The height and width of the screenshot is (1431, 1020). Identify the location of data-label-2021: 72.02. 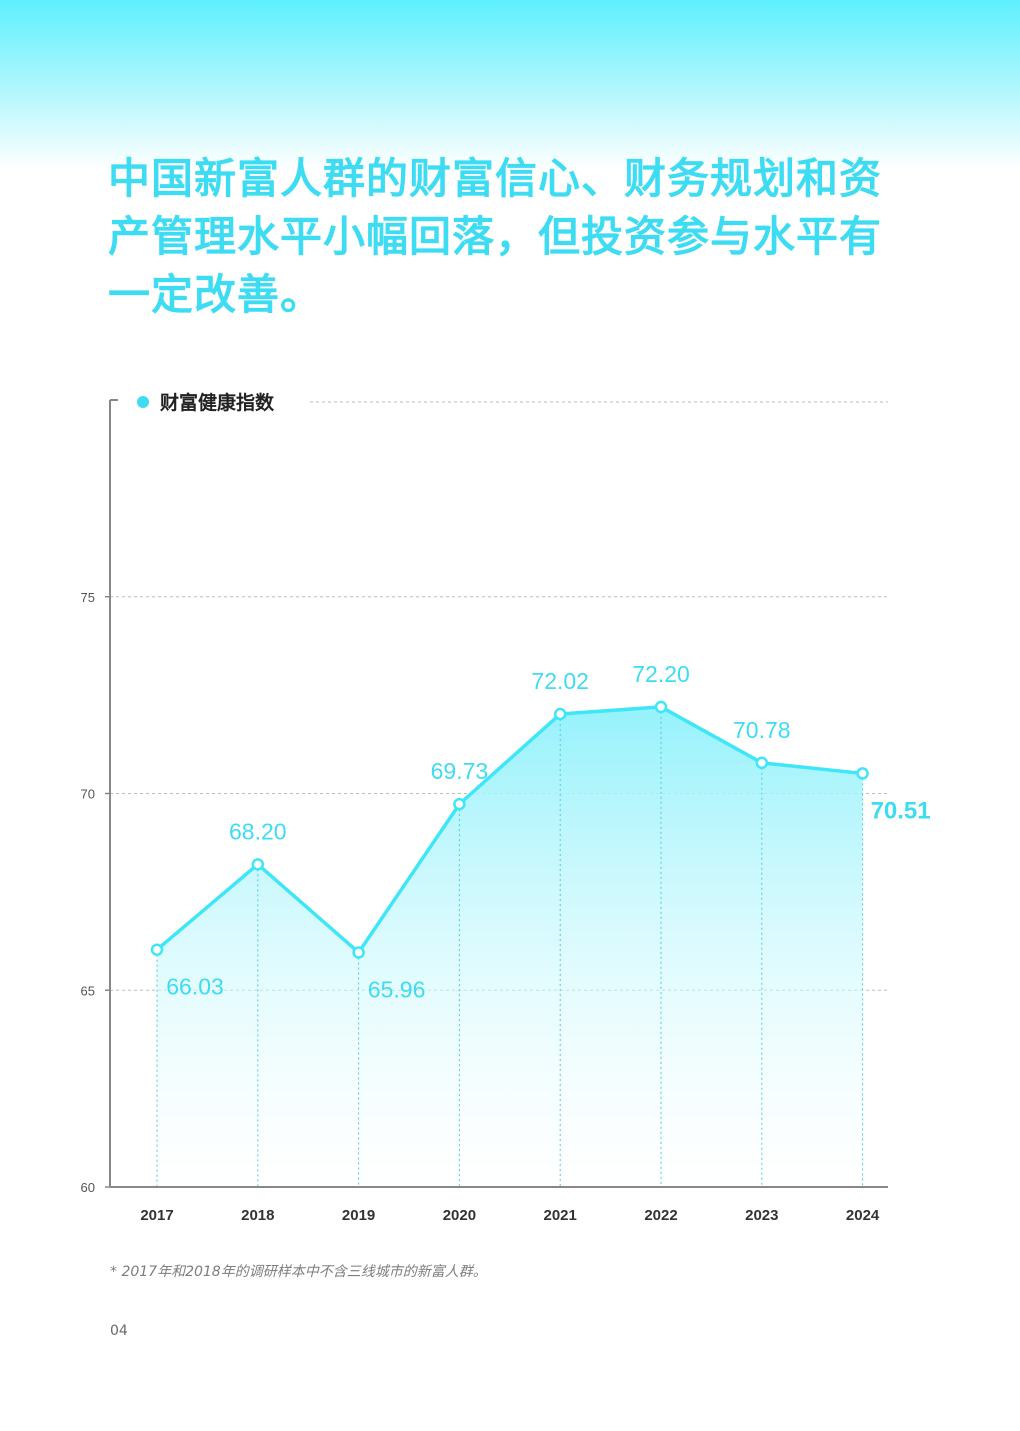
(560, 681).